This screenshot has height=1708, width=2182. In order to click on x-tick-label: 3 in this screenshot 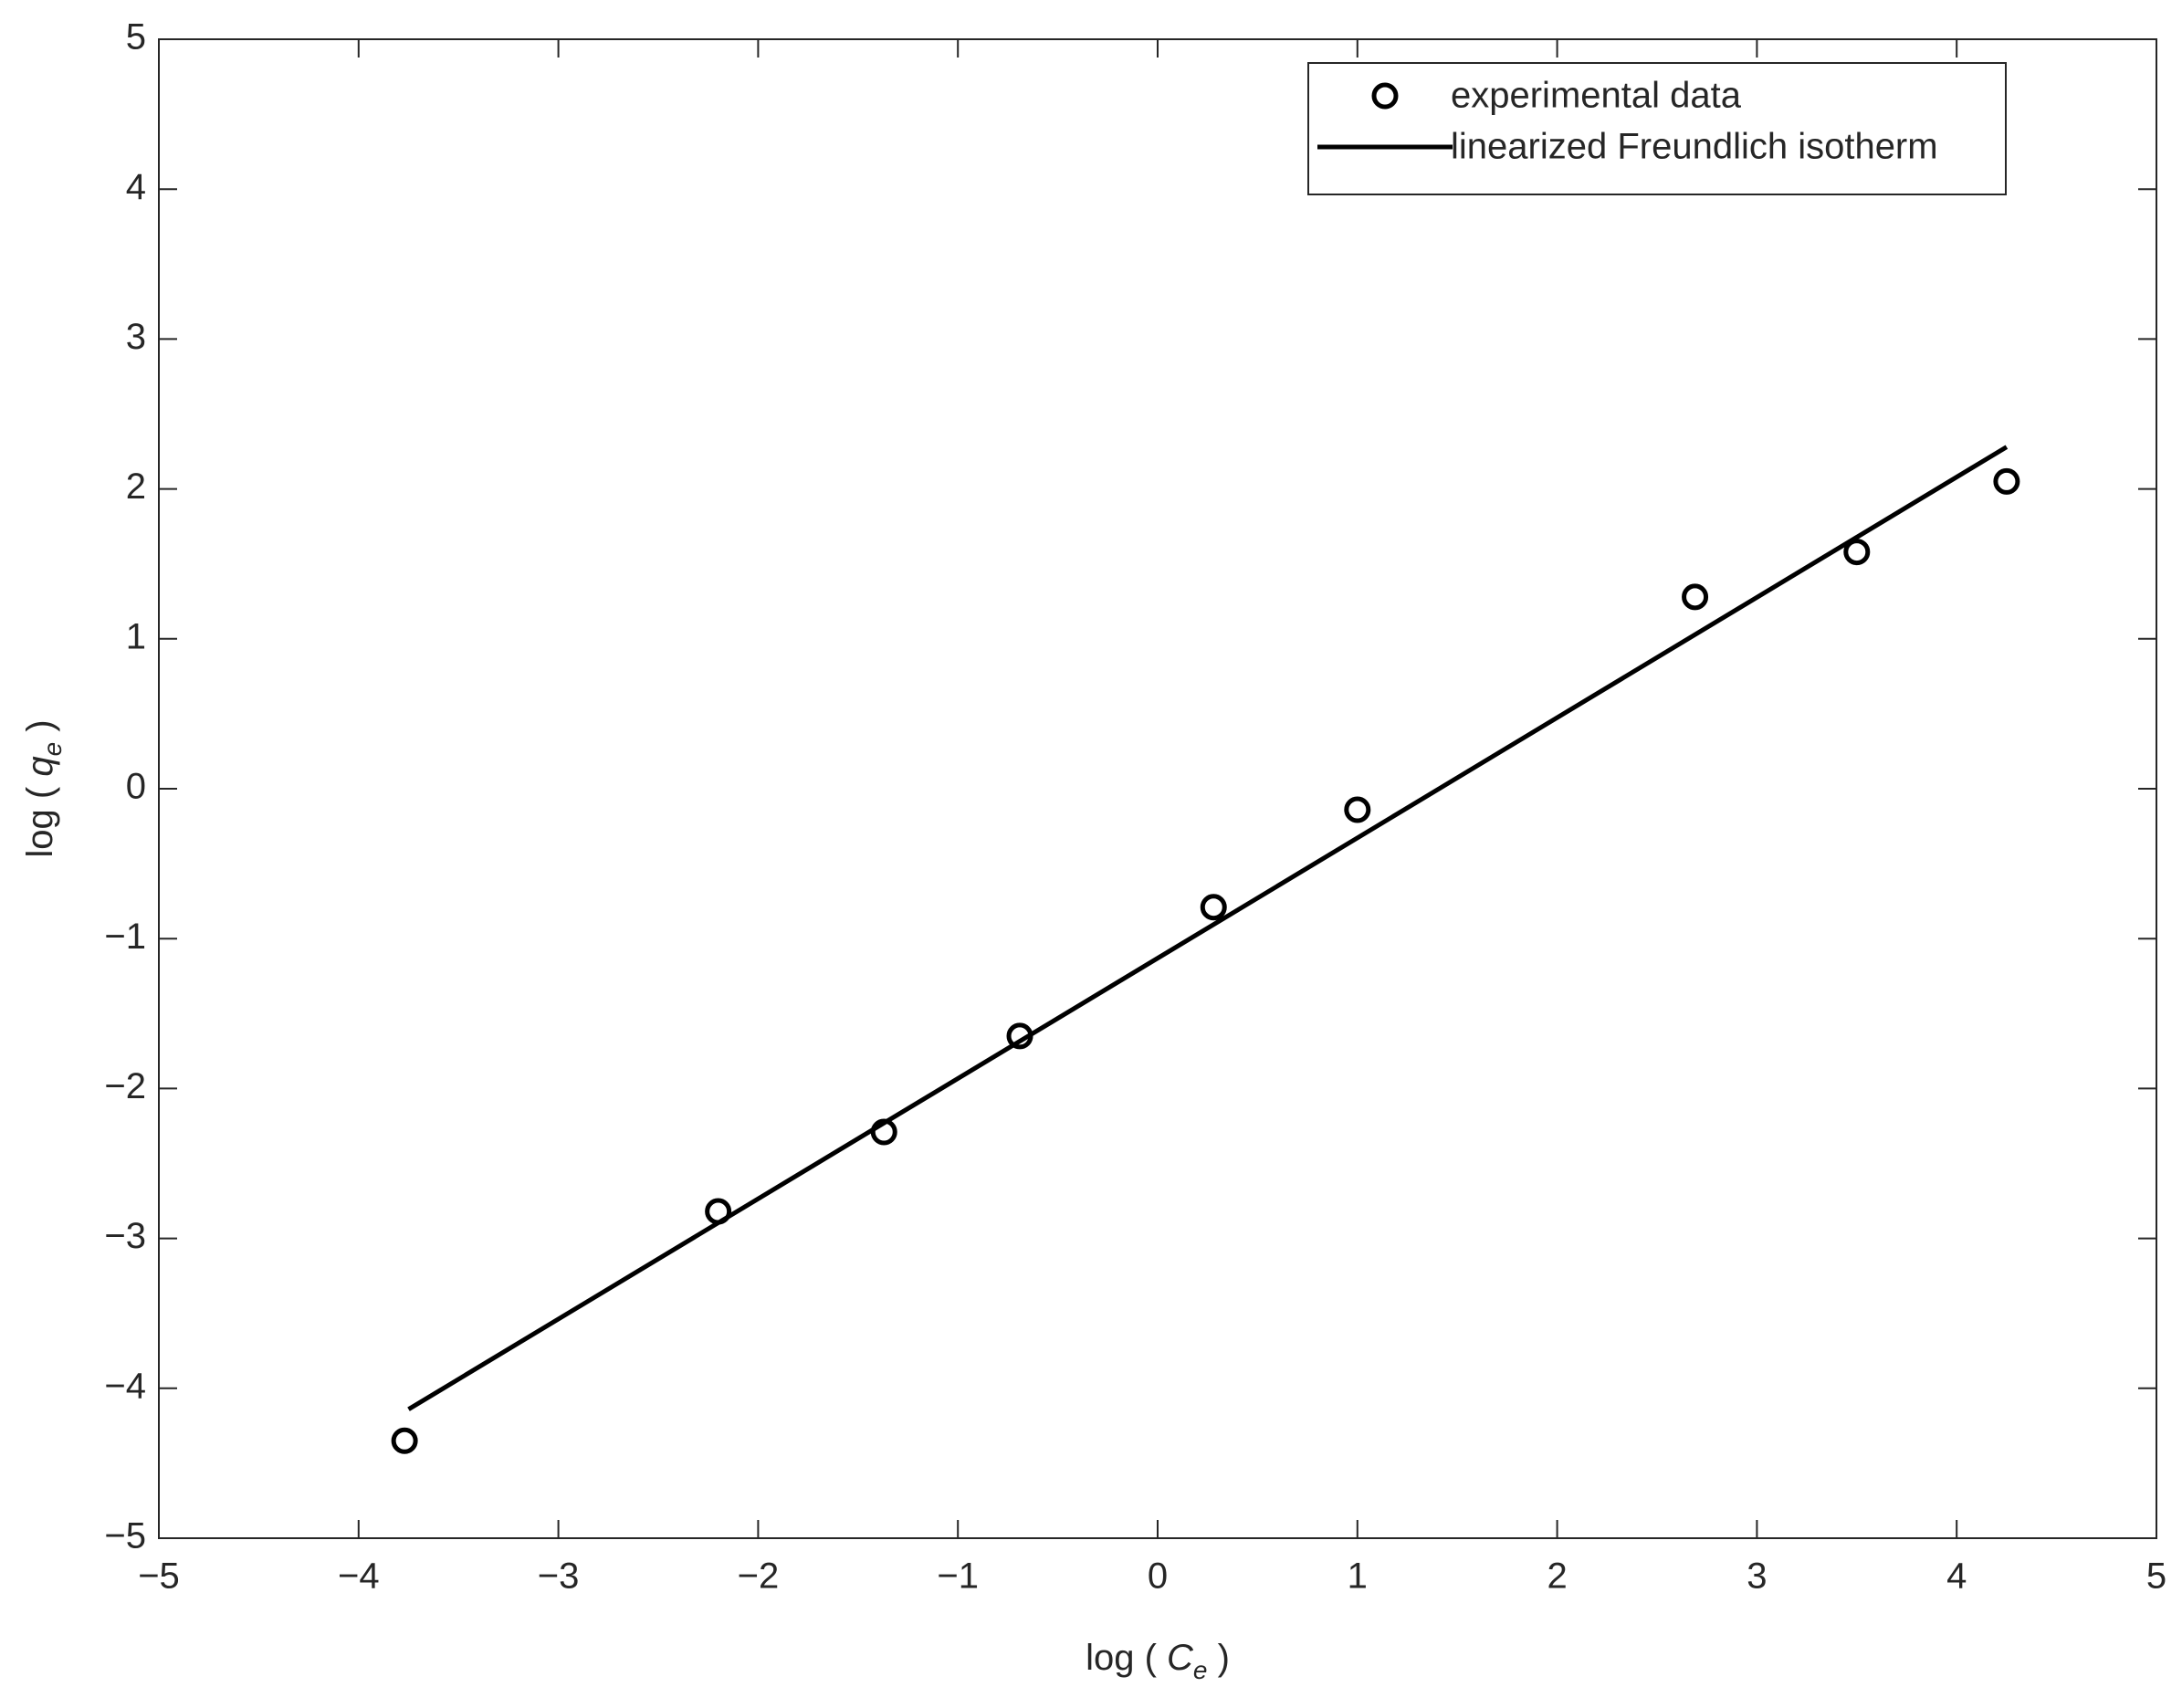, I will do `click(1757, 1576)`.